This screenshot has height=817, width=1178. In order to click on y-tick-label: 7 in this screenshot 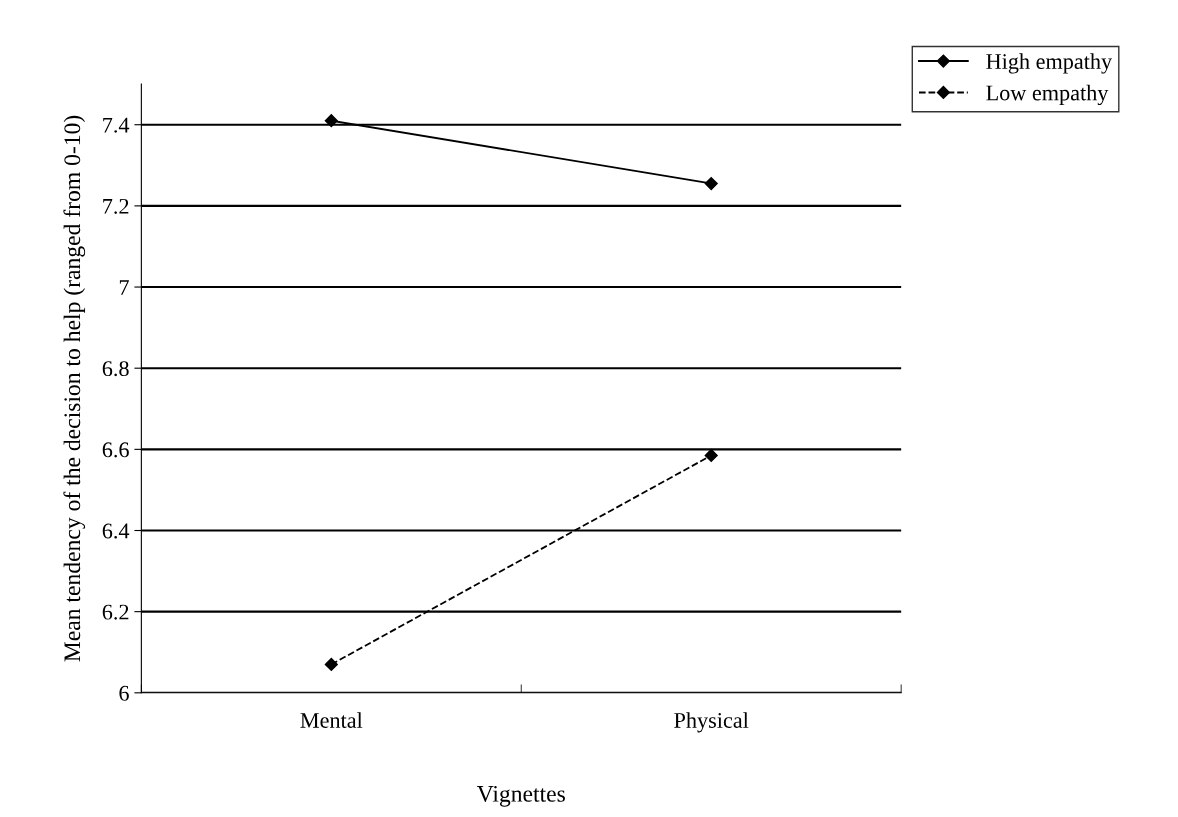, I will do `click(124, 287)`.